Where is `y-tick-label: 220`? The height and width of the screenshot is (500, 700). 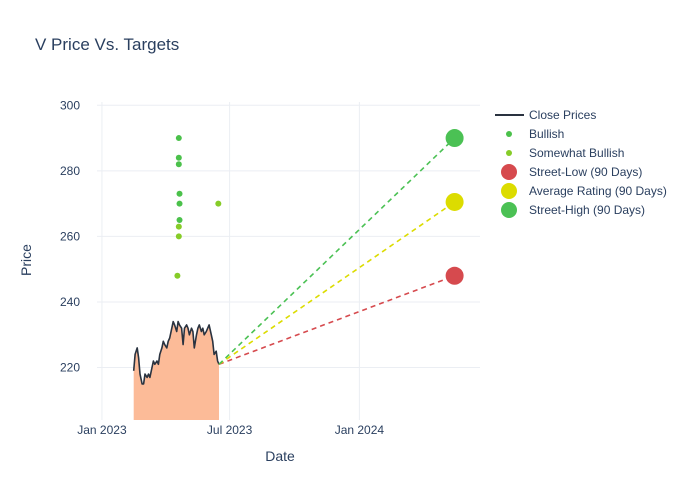 y-tick-label: 220 is located at coordinates (70, 368).